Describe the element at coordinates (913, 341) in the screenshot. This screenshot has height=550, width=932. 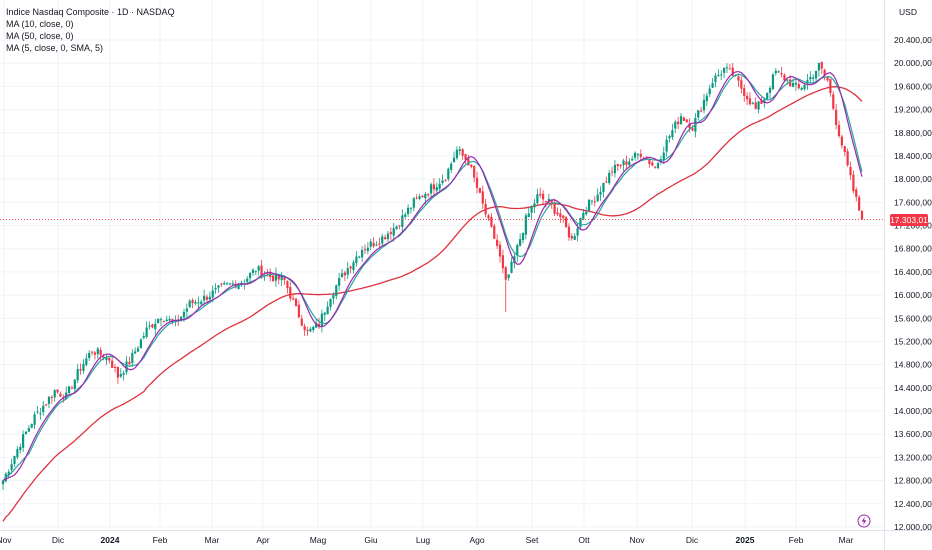
I see `y-tick-label: 15.200,00` at that location.